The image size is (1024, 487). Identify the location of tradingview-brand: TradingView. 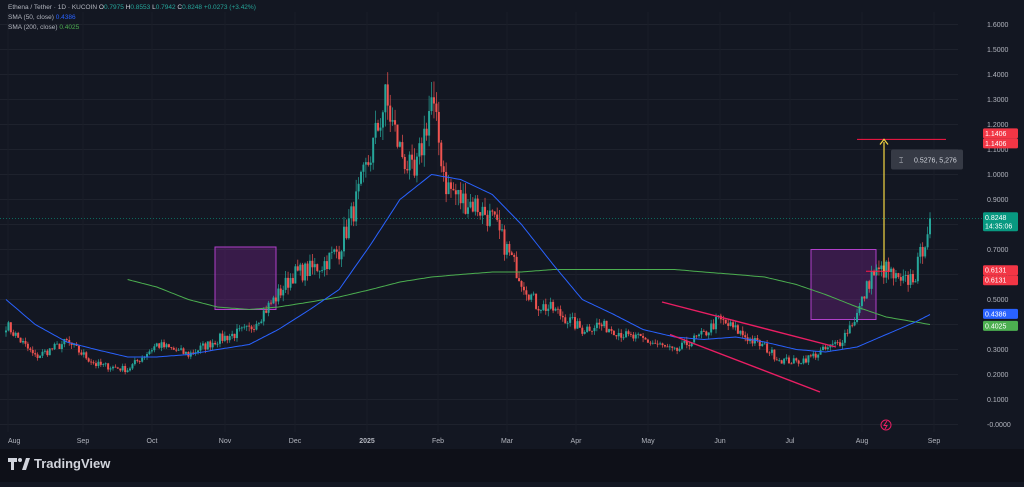
(59, 463).